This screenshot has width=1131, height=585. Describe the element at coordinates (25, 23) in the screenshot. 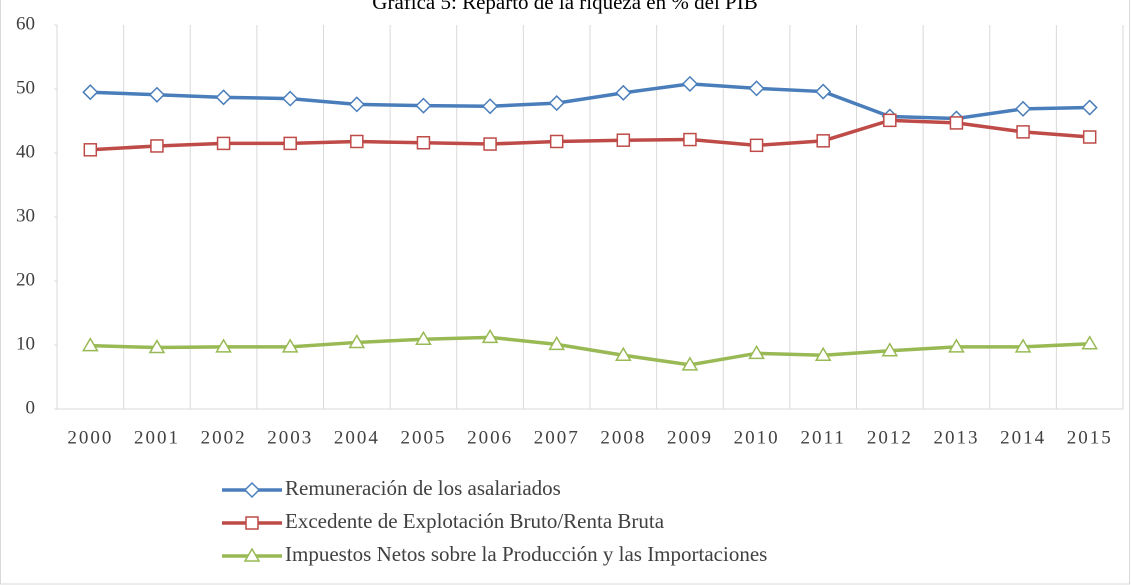

I see `y-tick-label: 60` at that location.